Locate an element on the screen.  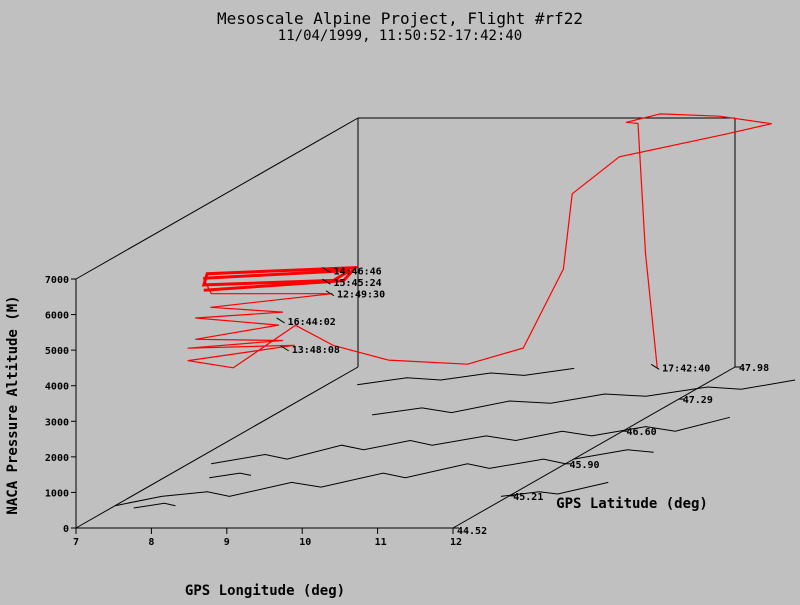
y-tick-label: 46.60 is located at coordinates (642, 432).